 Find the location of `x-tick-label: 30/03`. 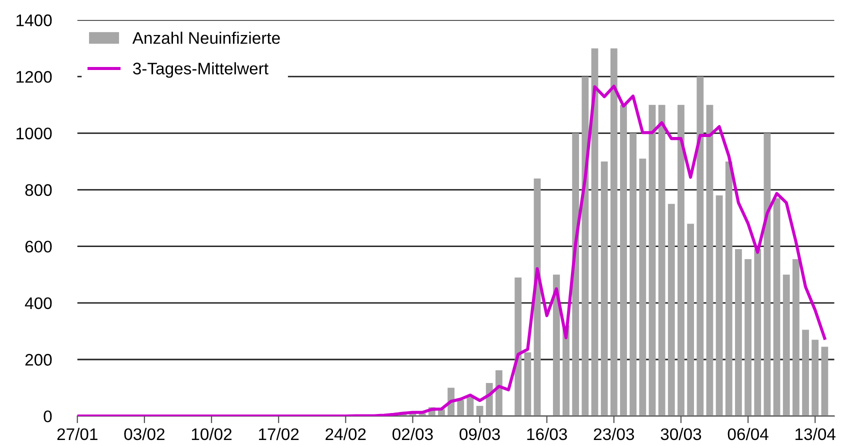

x-tick-label: 30/03 is located at coordinates (681, 434).